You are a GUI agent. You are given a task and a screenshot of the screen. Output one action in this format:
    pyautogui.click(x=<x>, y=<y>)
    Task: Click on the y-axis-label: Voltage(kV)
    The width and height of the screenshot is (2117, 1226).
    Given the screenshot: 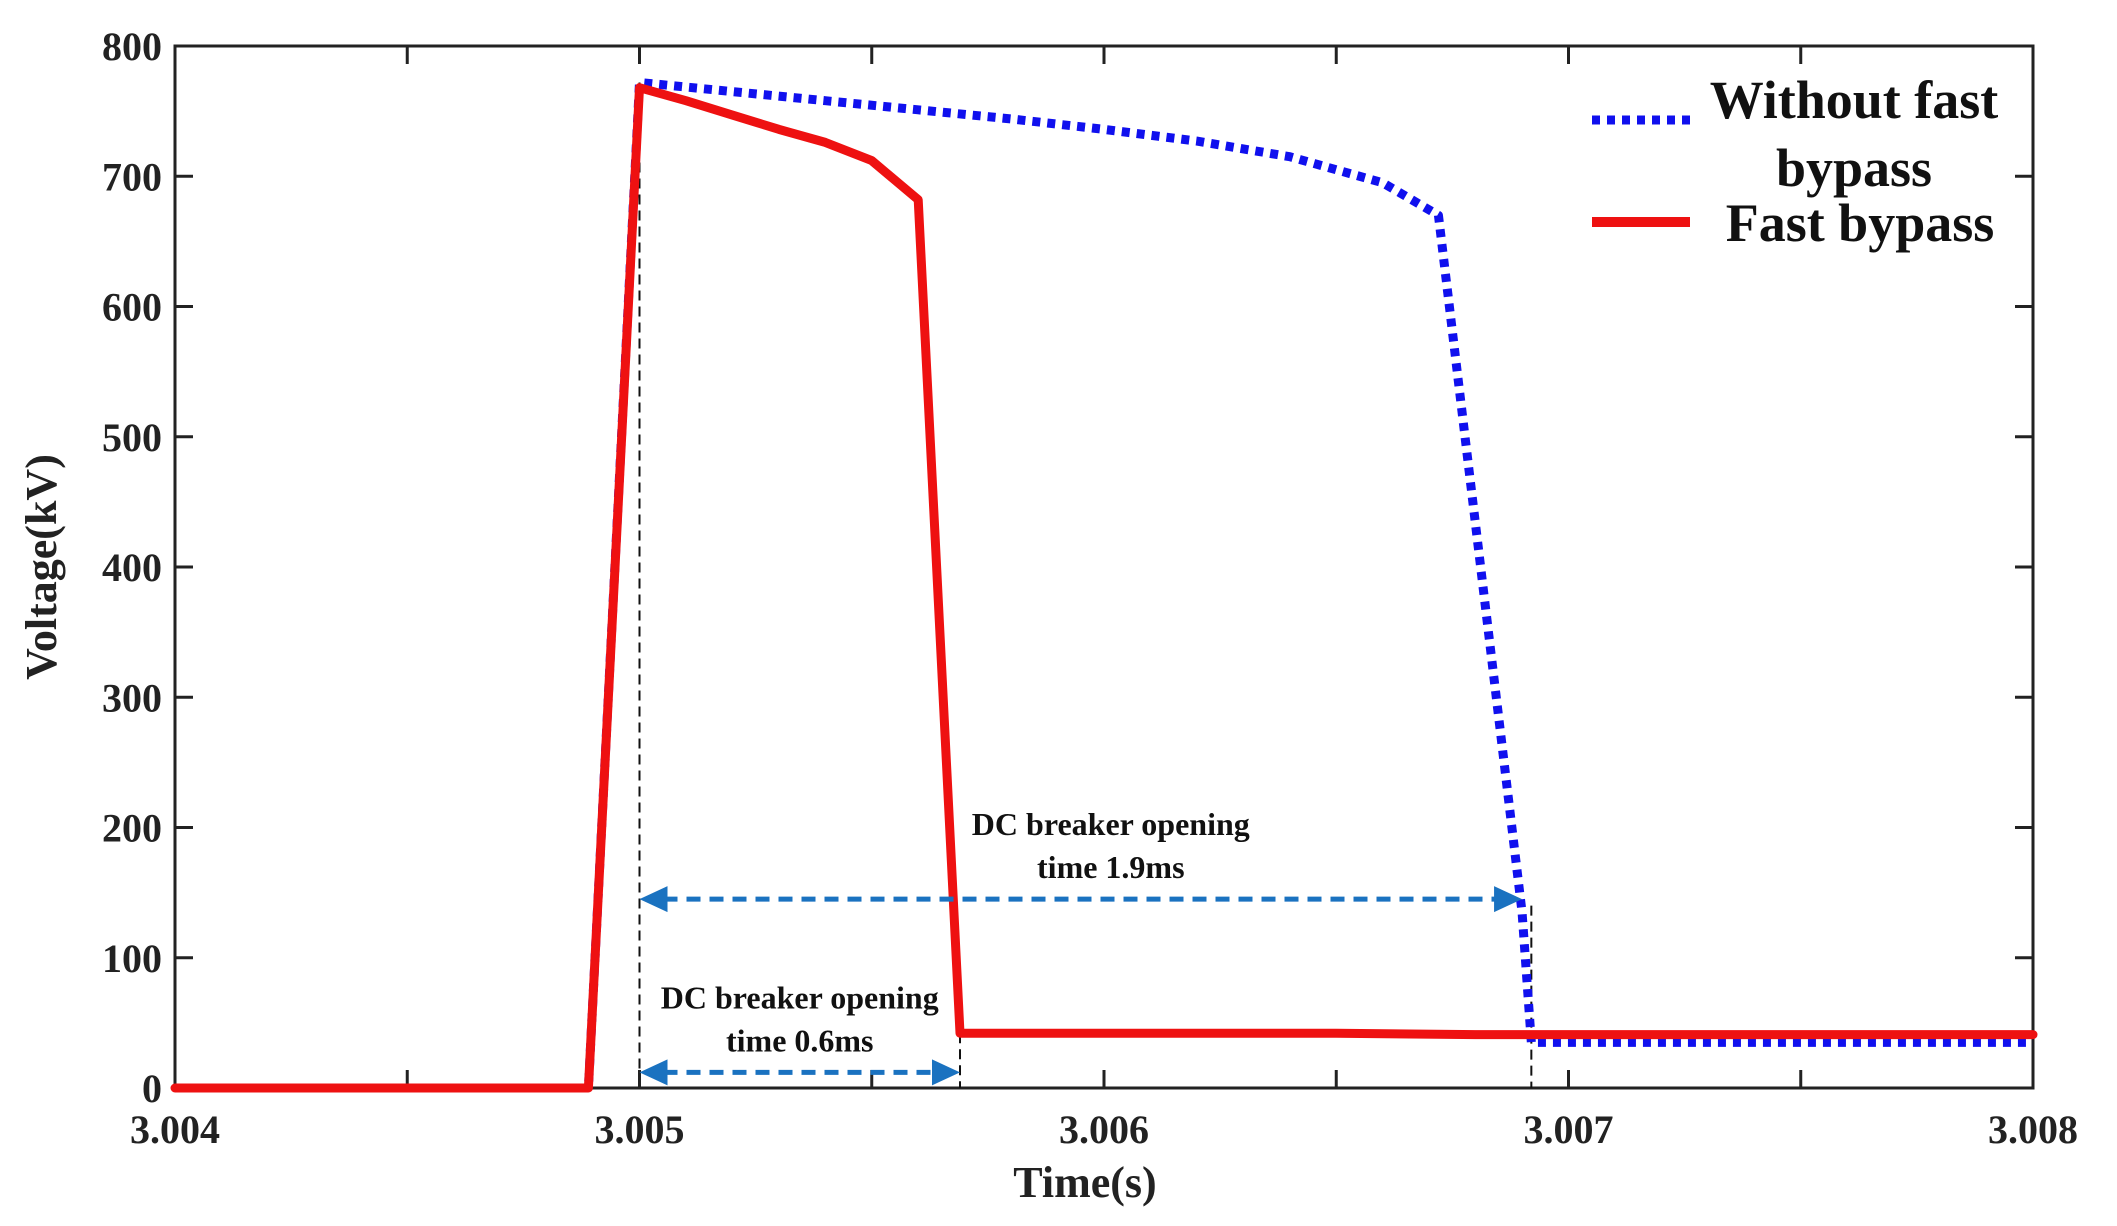 What is the action you would take?
    pyautogui.click(x=41, y=567)
    